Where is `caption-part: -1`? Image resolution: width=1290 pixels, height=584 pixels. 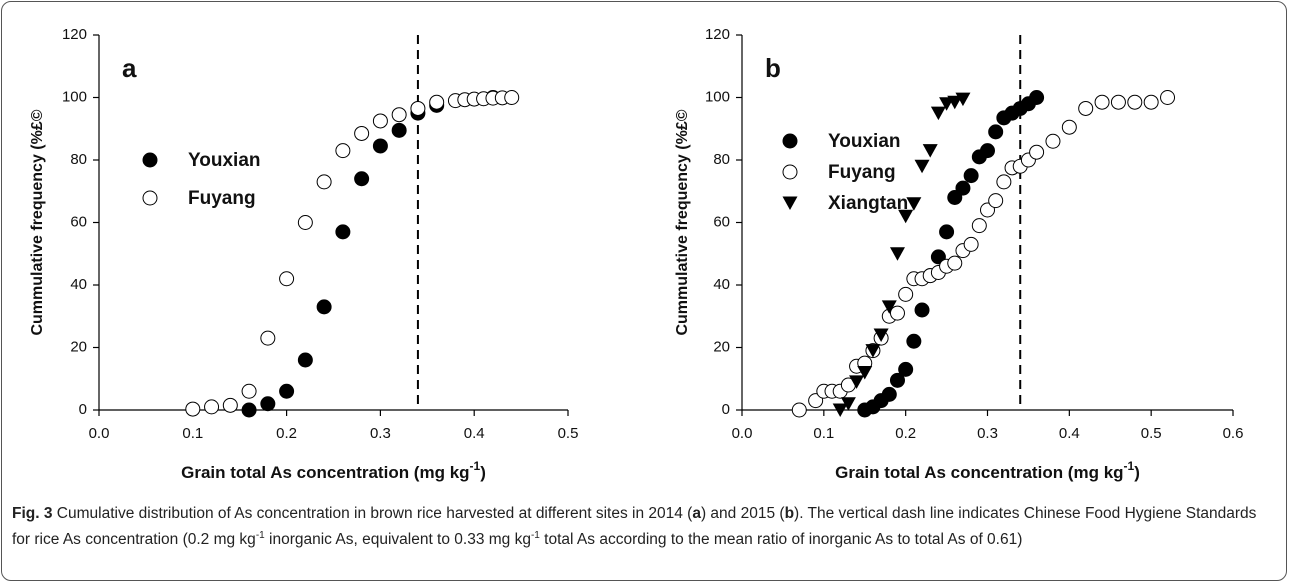 caption-part: -1 is located at coordinates (535, 535).